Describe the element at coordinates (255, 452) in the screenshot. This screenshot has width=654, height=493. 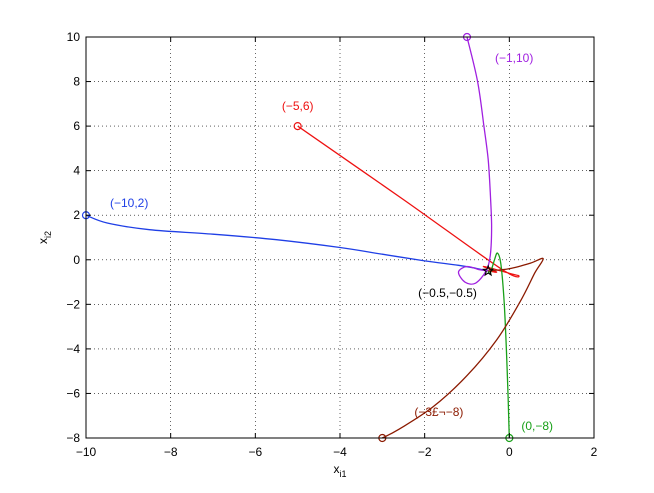
I see `x-tick-label: −6` at that location.